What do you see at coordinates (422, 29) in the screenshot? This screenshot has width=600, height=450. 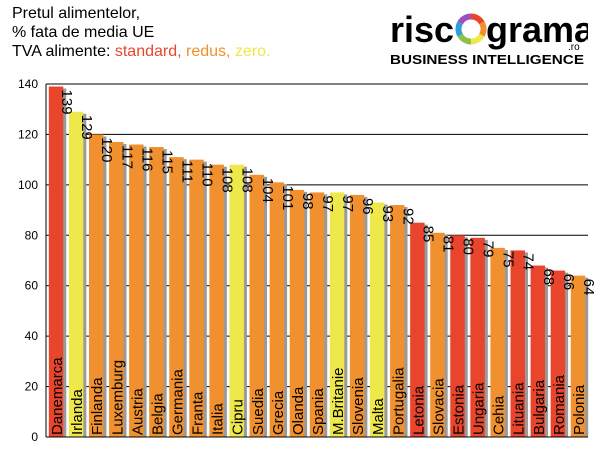 I see `logo-word-left: risc` at bounding box center [422, 29].